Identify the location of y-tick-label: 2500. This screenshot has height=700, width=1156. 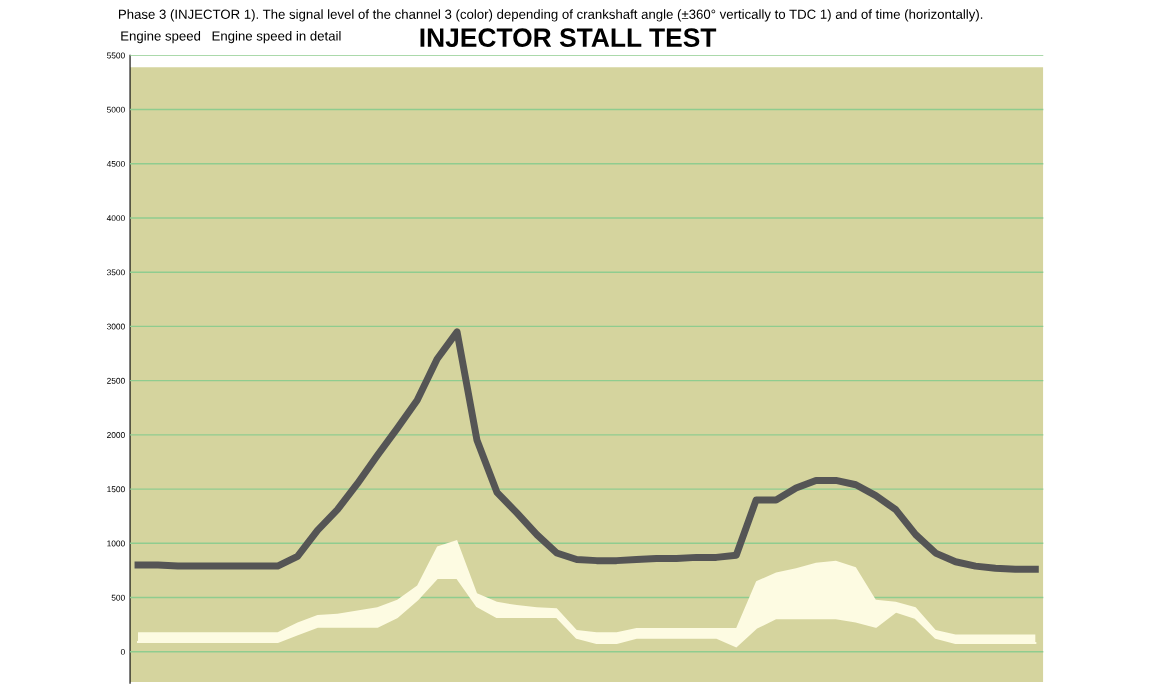
(116, 380).